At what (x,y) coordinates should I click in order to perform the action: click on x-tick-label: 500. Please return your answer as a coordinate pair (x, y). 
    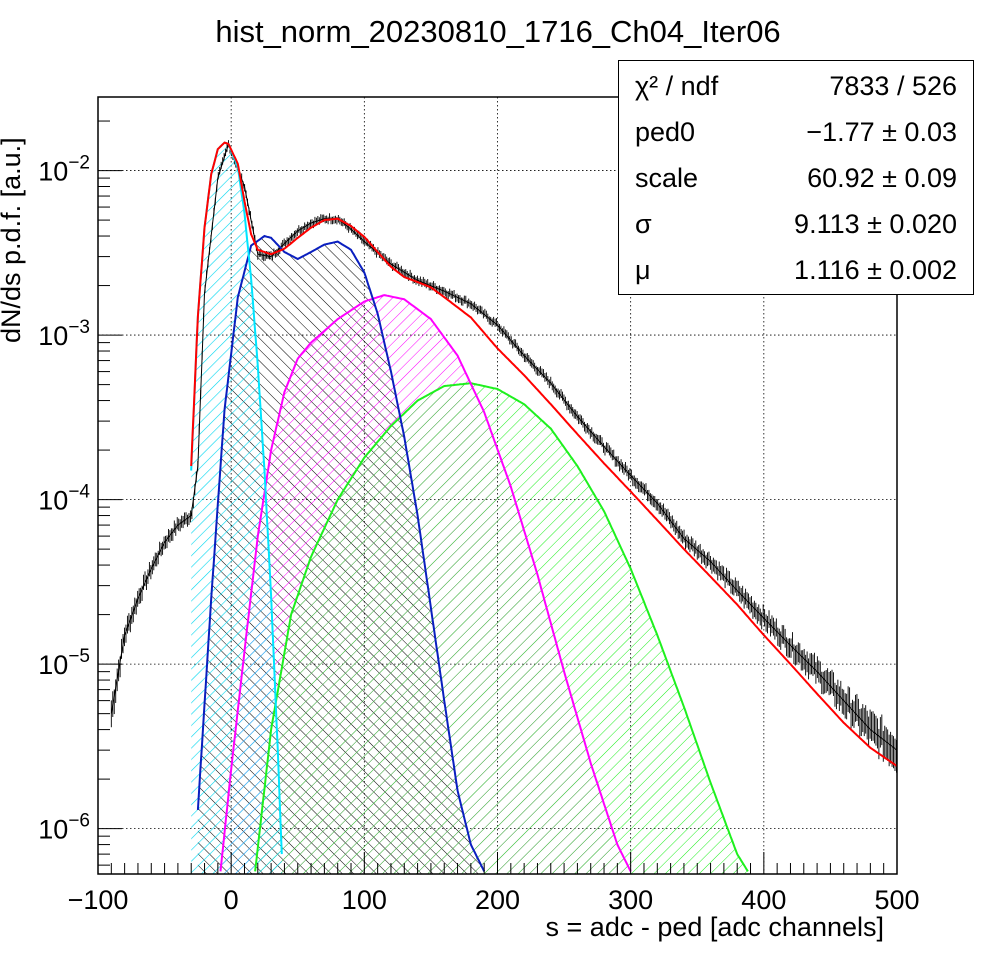
    Looking at the image, I should click on (896, 900).